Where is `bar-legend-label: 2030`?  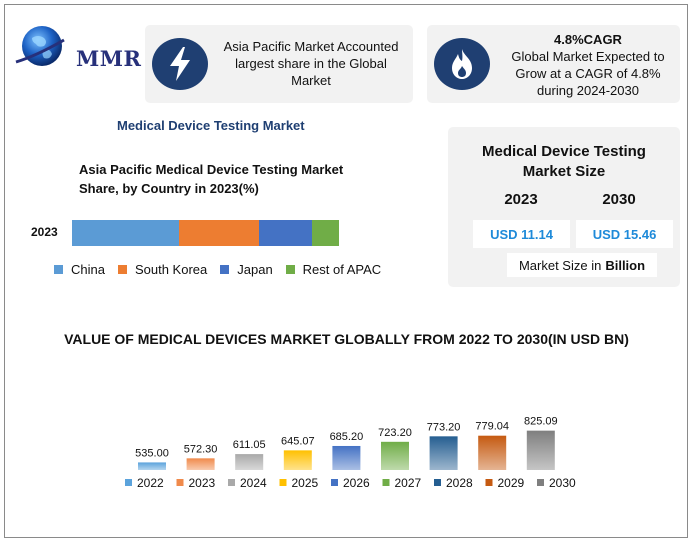
bar-legend-label: 2030 is located at coordinates (562, 483).